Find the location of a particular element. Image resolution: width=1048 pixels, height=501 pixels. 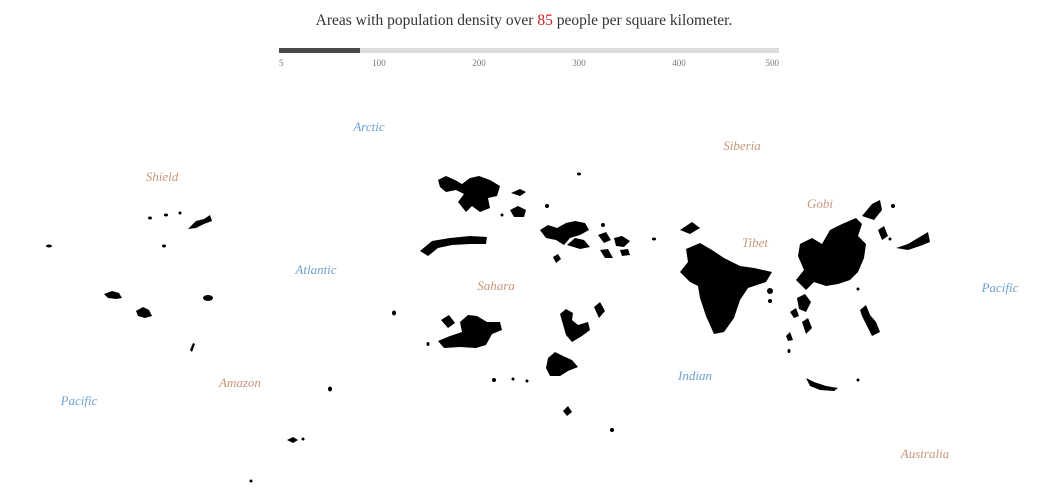

slider-tick: 500 is located at coordinates (772, 63).